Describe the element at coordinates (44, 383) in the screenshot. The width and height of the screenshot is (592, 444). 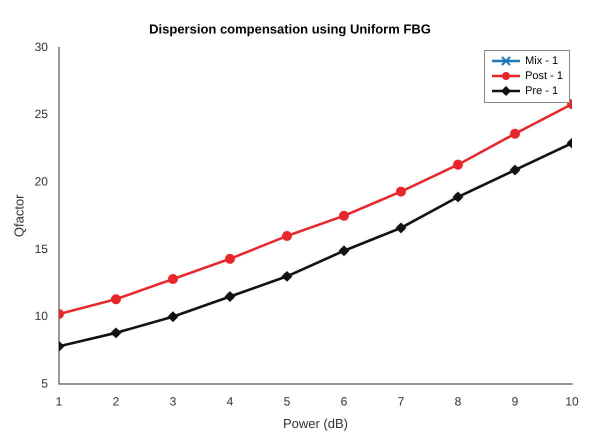
I see `y-tick-label: 5` at that location.